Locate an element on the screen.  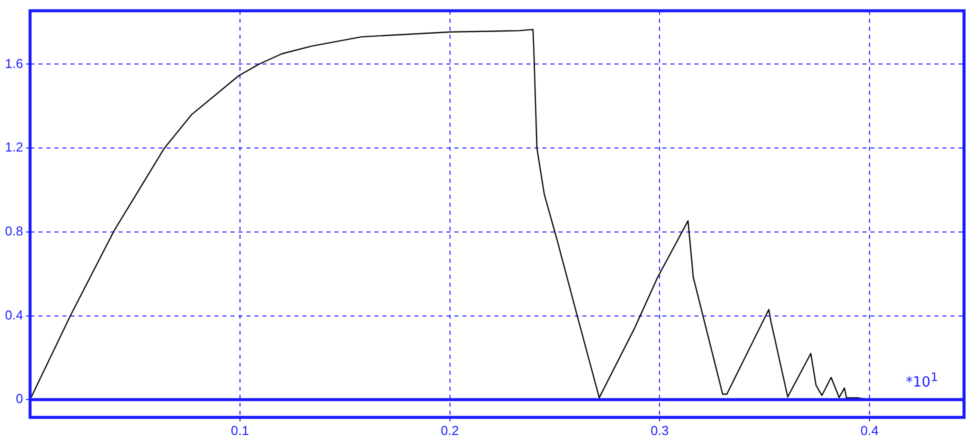
x-tick-label: 0.4 is located at coordinates (869, 430).